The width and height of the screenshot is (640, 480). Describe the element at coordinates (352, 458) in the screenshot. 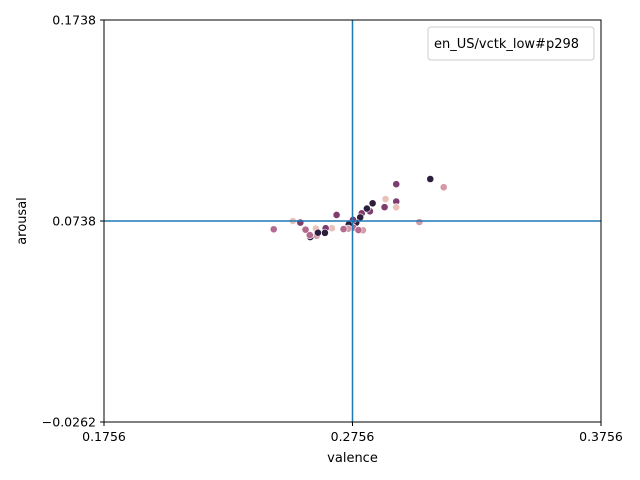

I see `x-axis-title: valence` at that location.